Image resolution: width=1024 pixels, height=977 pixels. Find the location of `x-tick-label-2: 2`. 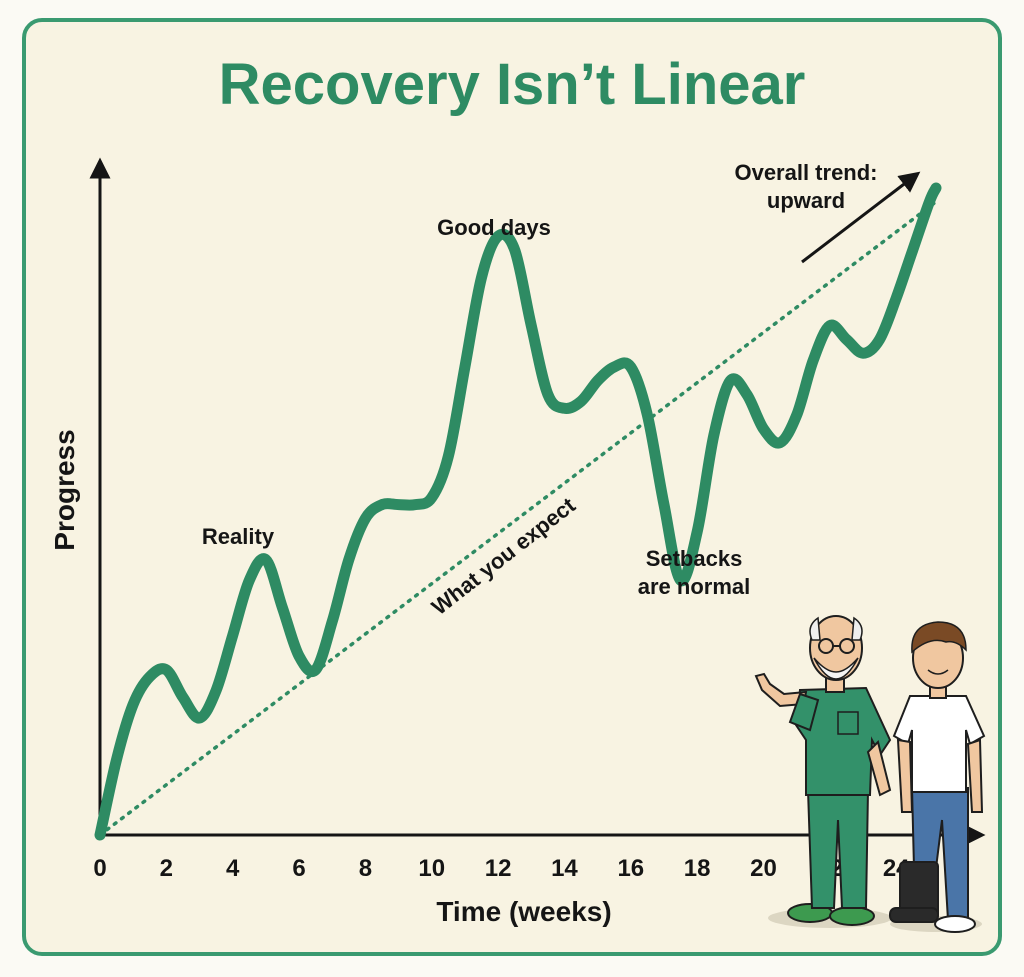

x-tick-label-2: 2 is located at coordinates (166, 868).